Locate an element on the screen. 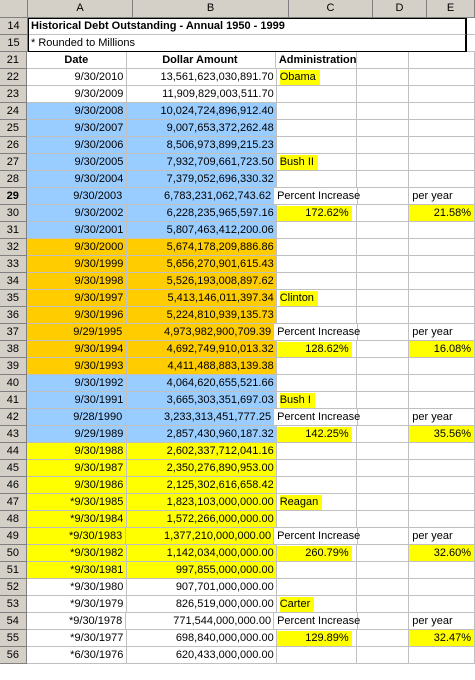 The width and height of the screenshot is (475, 680). date-cell: *9/30/1979 is located at coordinates (77, 604).